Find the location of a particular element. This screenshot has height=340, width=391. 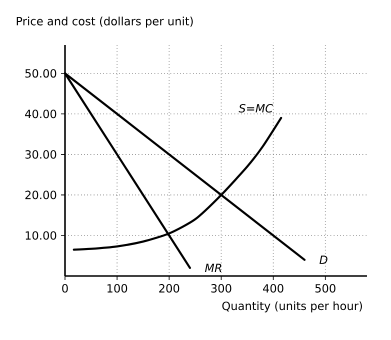

x-tick-label: 100 is located at coordinates (118, 288).